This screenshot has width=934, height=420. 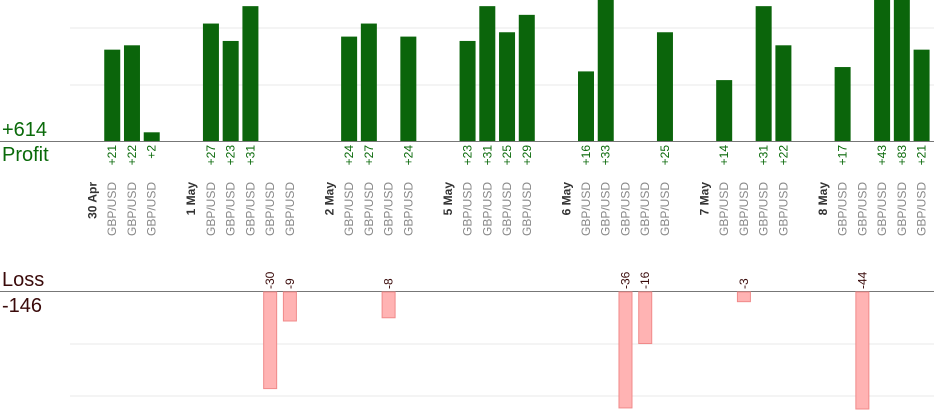 I want to click on loss-value-label: -30, so click(x=270, y=280).